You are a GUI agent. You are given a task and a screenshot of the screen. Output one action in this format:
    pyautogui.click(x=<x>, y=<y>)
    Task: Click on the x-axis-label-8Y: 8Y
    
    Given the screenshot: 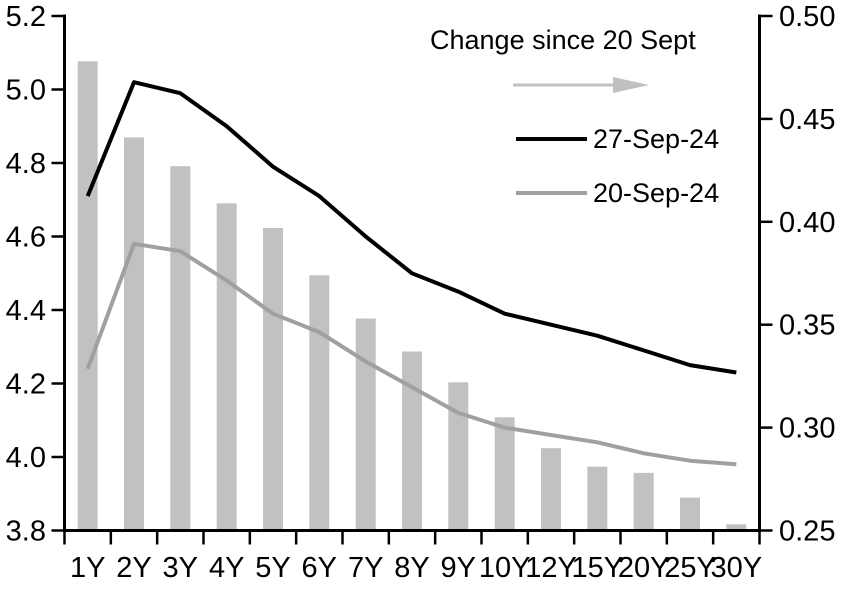 What is the action you would take?
    pyautogui.click(x=411, y=568)
    